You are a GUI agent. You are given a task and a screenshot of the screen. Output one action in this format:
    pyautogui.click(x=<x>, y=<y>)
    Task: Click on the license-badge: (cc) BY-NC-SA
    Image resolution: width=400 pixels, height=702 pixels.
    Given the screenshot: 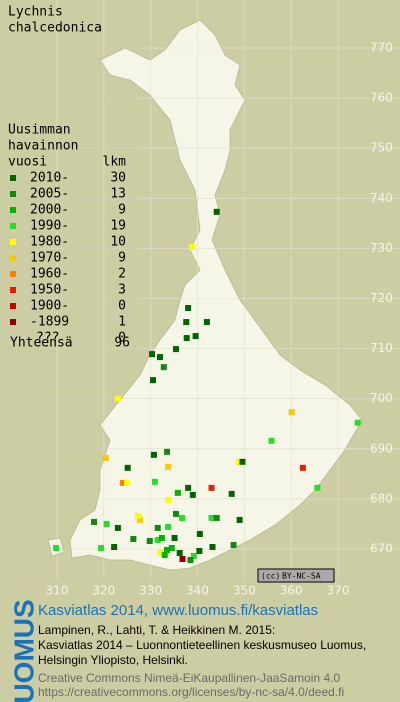 What is the action you would take?
    pyautogui.click(x=296, y=575)
    